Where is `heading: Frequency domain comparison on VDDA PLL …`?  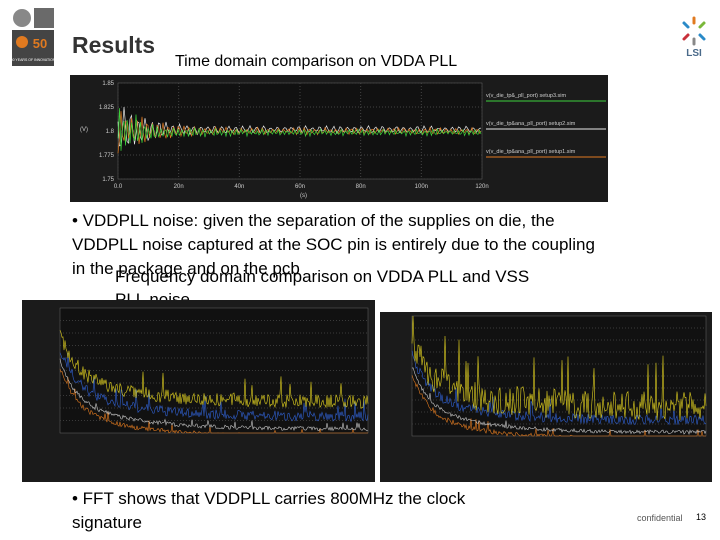
heading: Frequency domain comparison on VDDA PLL … is located at coordinates (322, 276).